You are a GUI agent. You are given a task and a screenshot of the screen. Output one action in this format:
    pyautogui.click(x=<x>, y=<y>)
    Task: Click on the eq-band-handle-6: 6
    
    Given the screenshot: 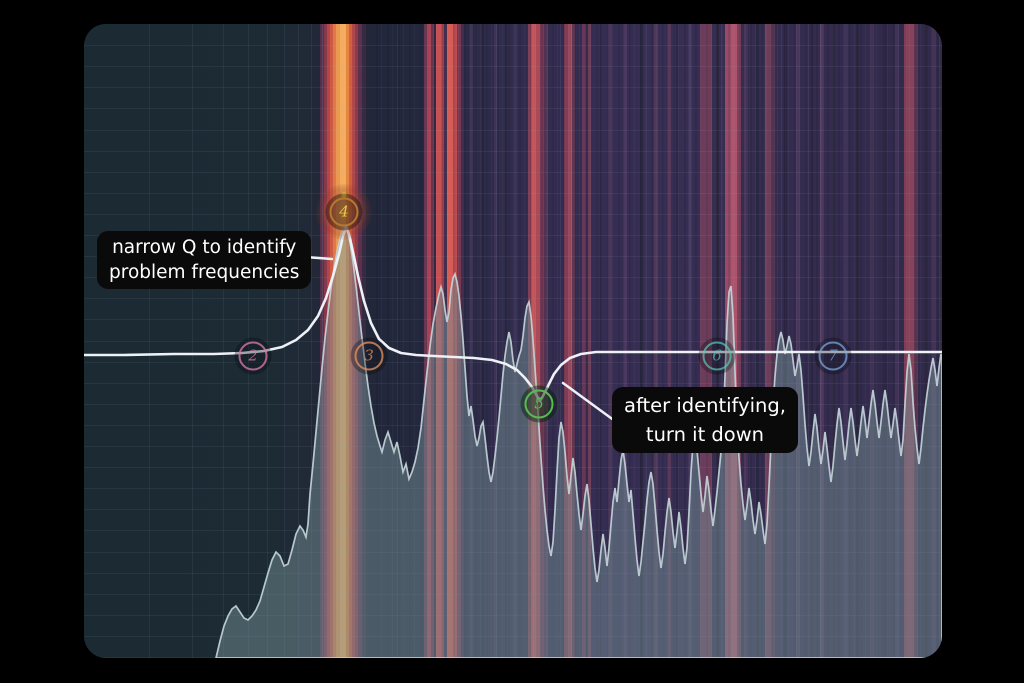 What is the action you would take?
    pyautogui.click(x=717, y=356)
    